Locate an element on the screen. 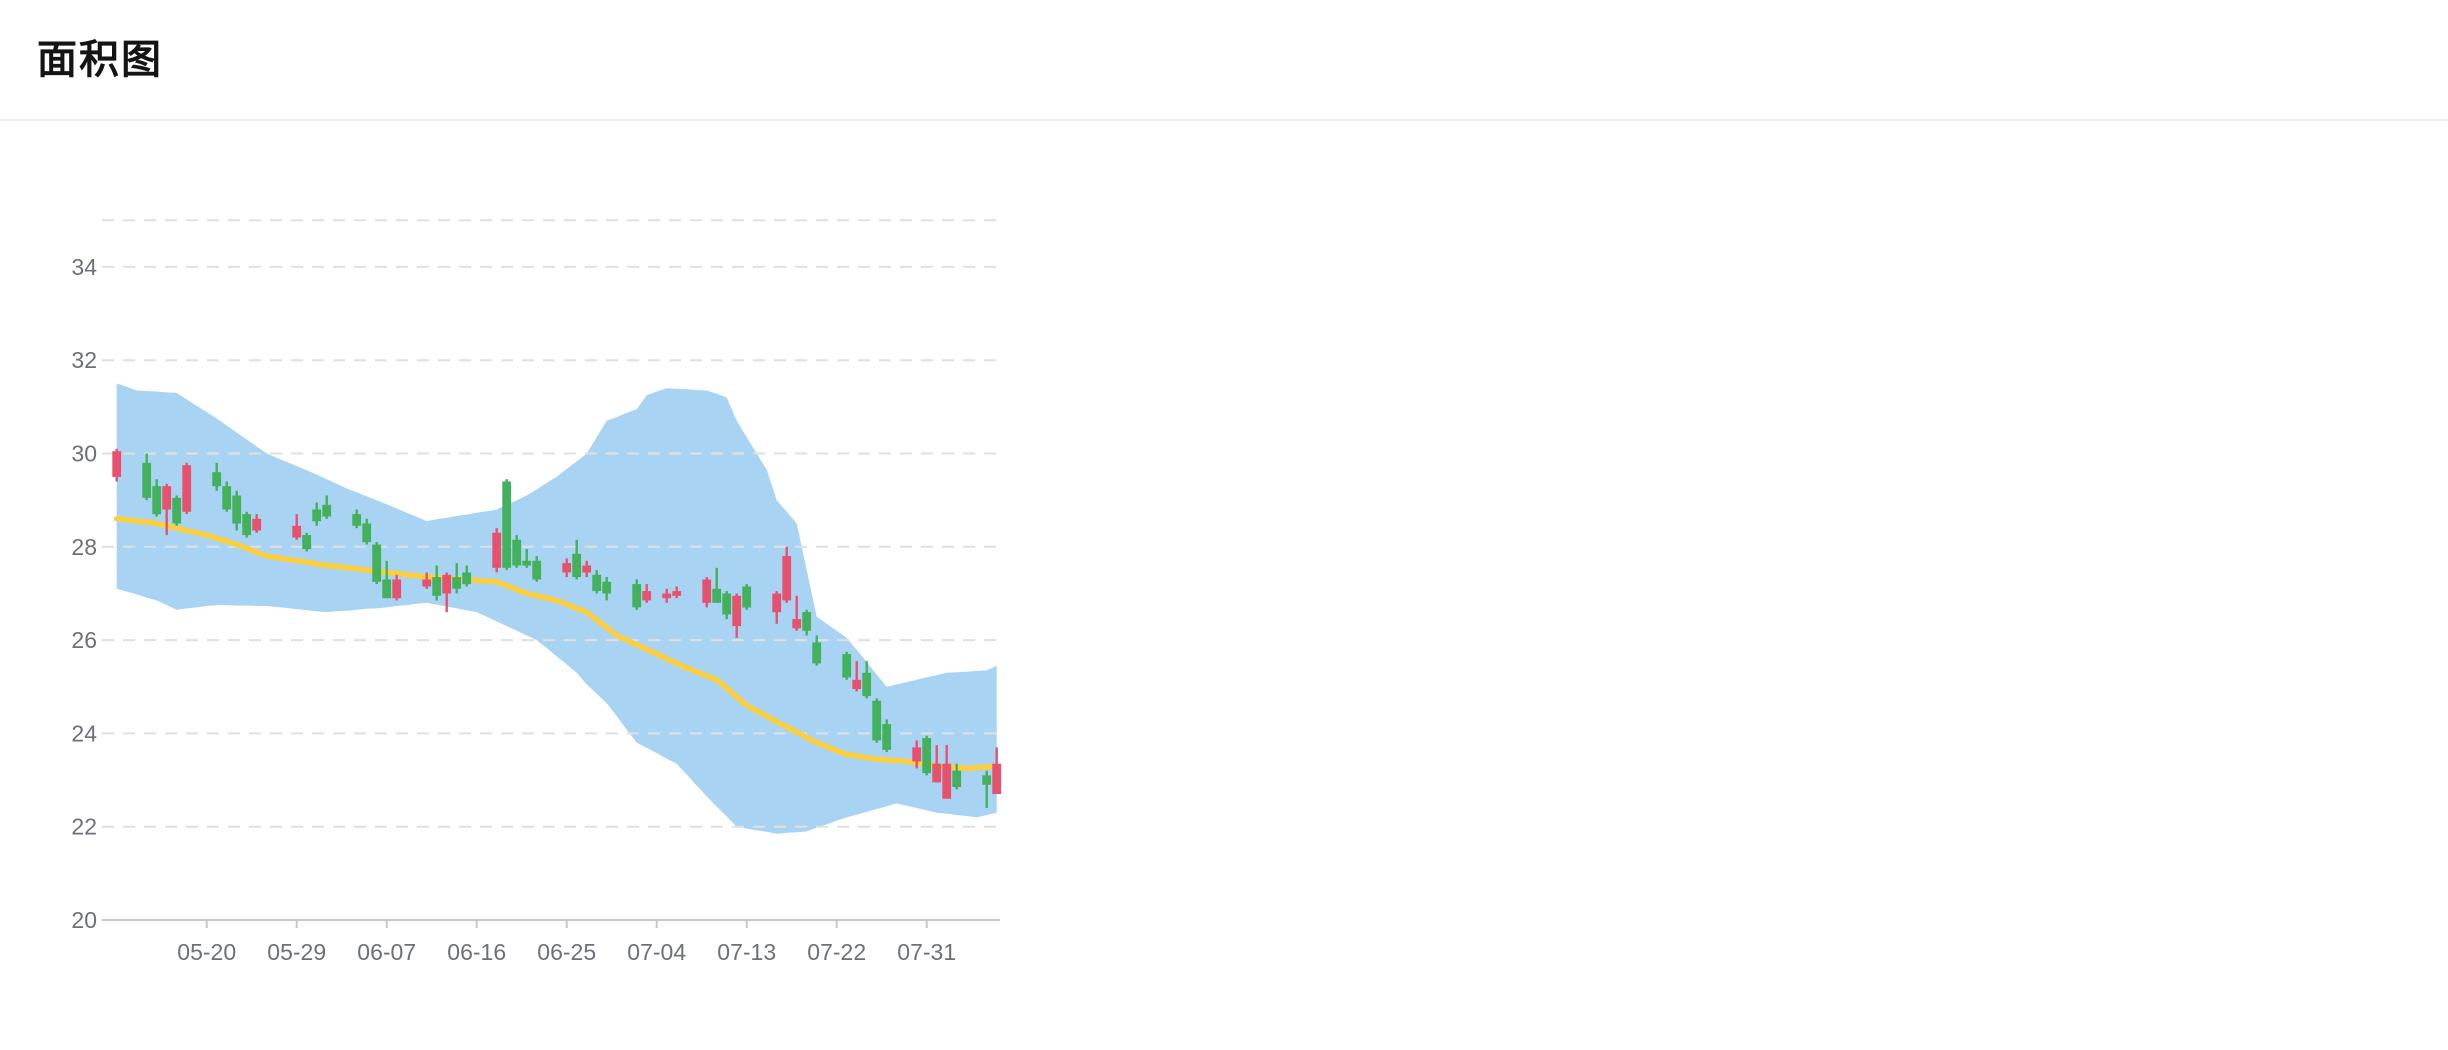 The width and height of the screenshot is (2448, 1050). svg-text: 34 is located at coordinates (84, 267).